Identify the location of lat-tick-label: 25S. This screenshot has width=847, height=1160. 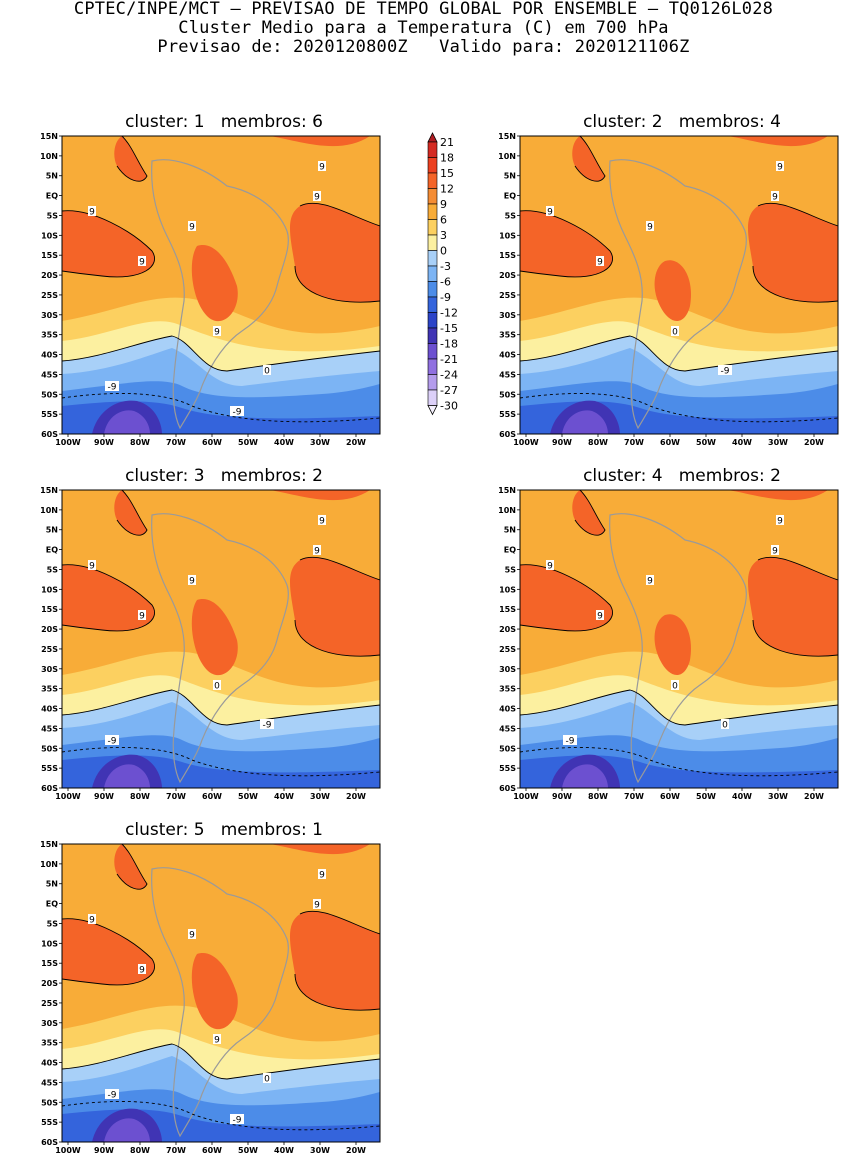
(49, 295).